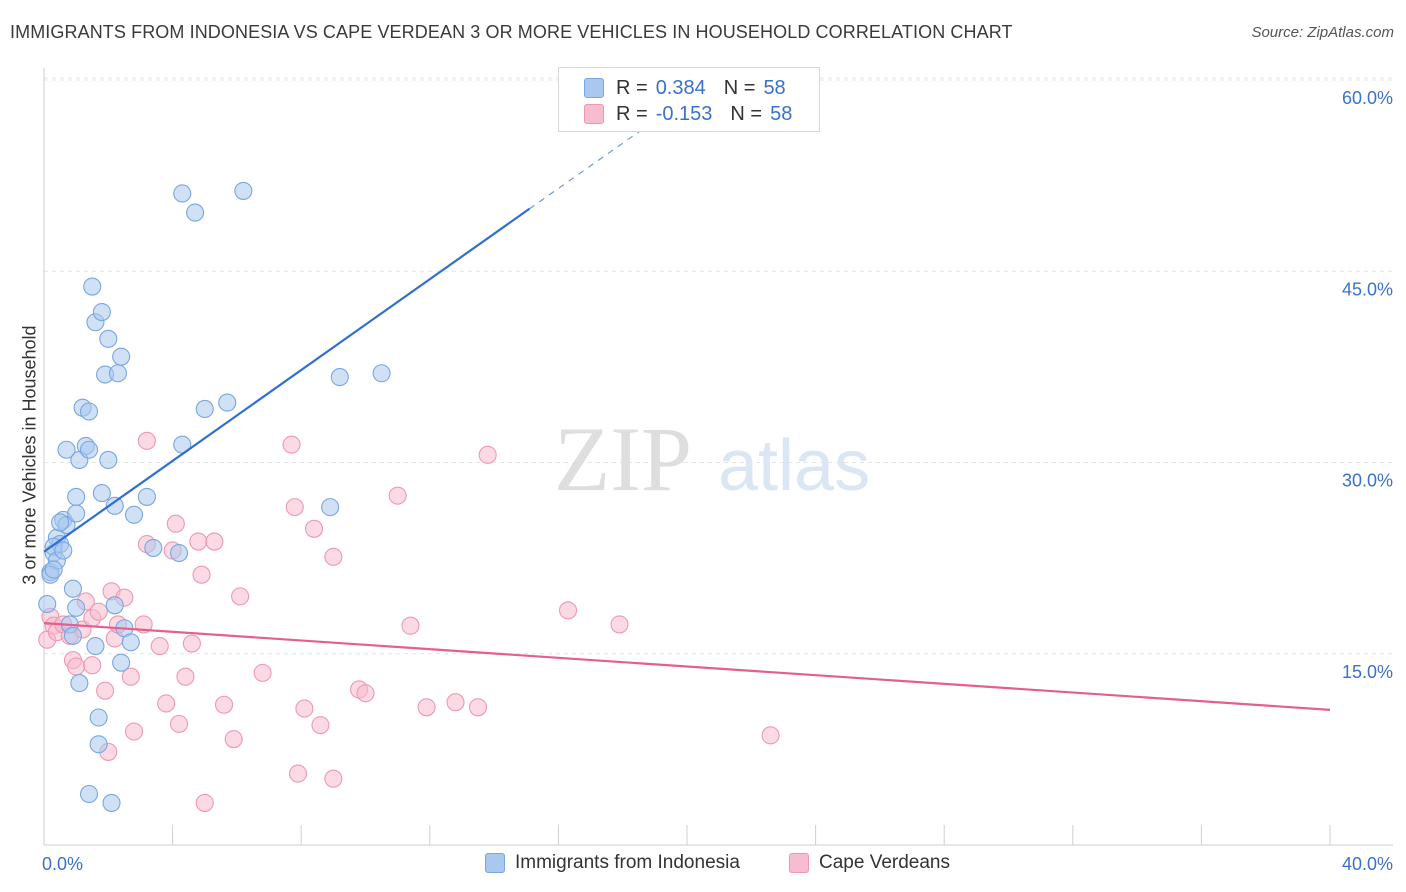 This screenshot has width=1406, height=892. Describe the element at coordinates (680, 87) in the screenshot. I see `legend-r-value-indonesia: 0.384` at that location.